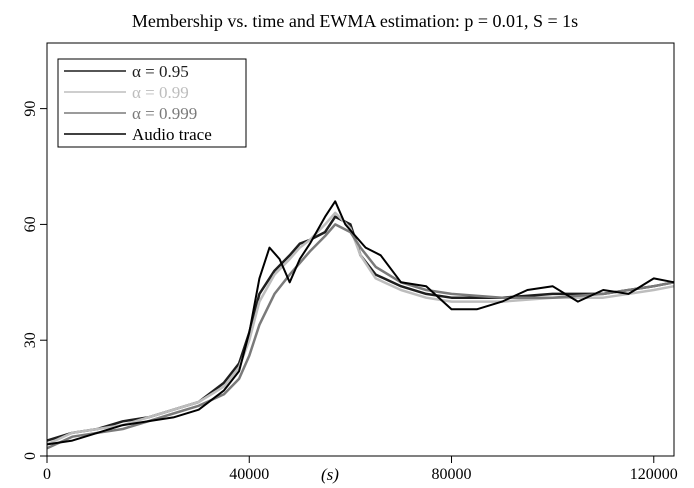 This screenshot has height=488, width=694. What do you see at coordinates (30, 340) in the screenshot?
I see `y-tick-label: 30` at bounding box center [30, 340].